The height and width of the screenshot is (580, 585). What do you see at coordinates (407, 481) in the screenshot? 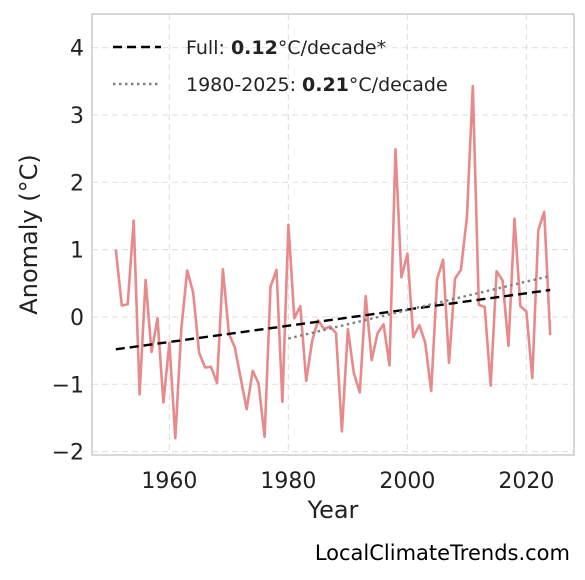
I see `x-tick-label: 2000` at bounding box center [407, 481].